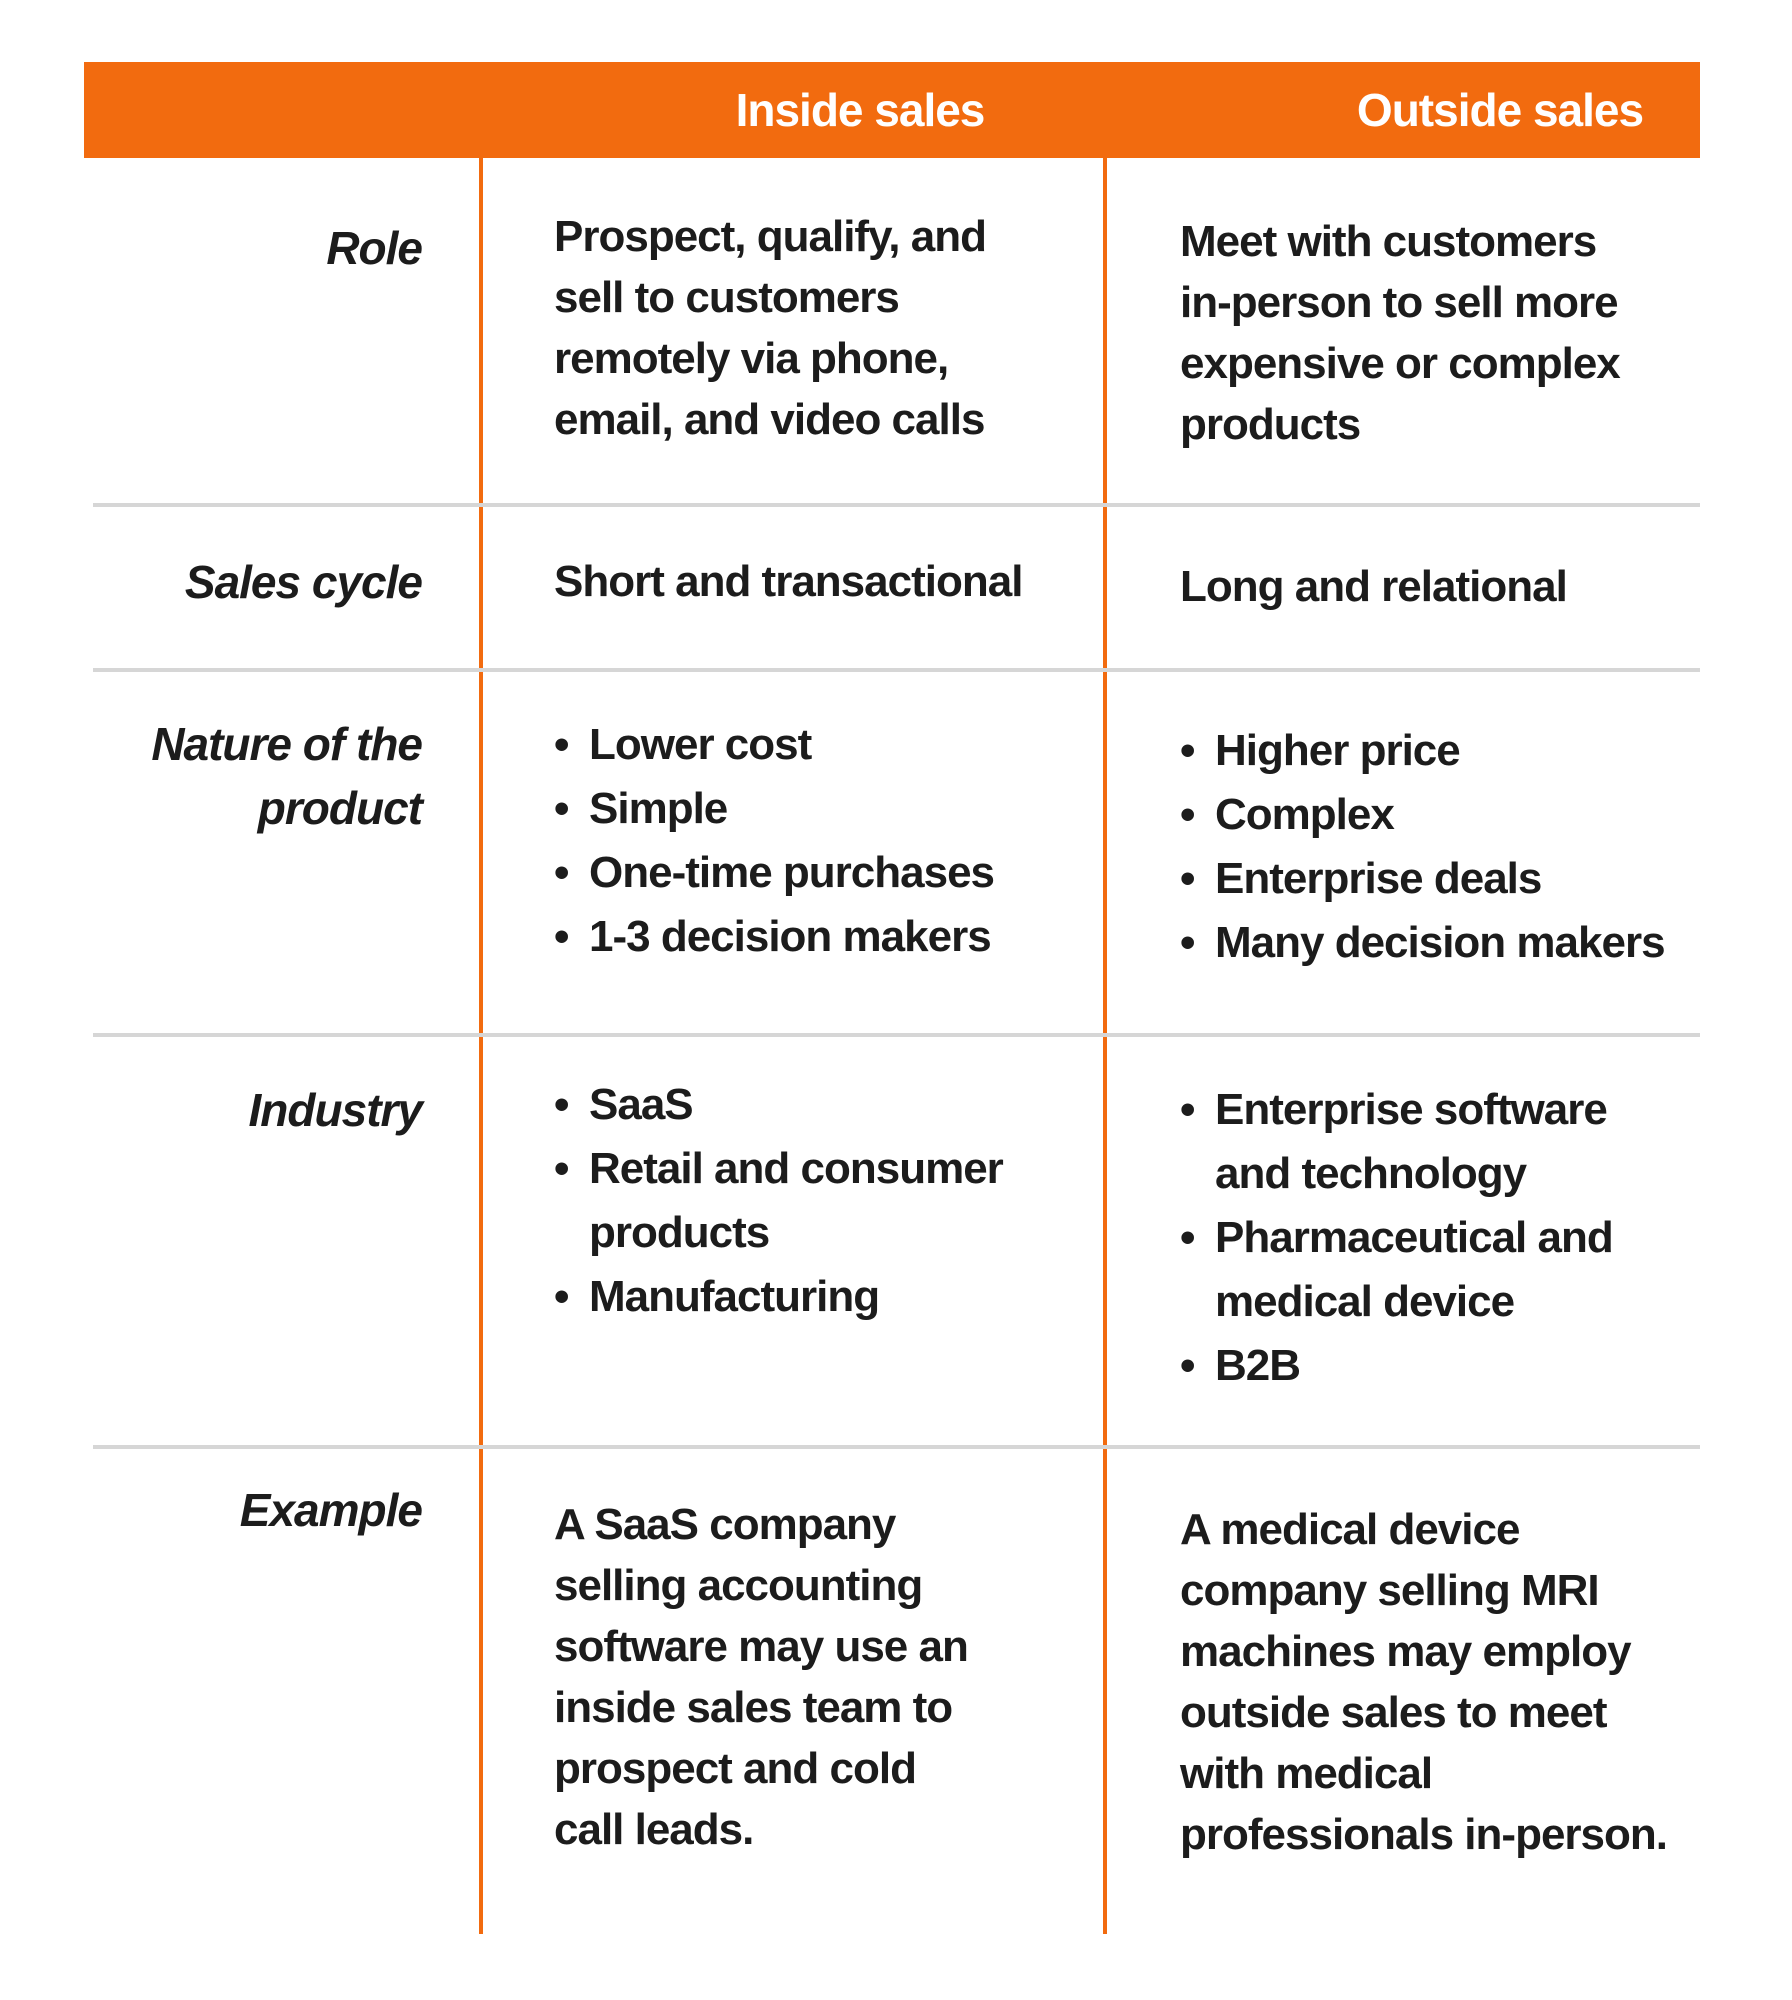  I want to click on row-label-example: Example, so click(331, 1510).